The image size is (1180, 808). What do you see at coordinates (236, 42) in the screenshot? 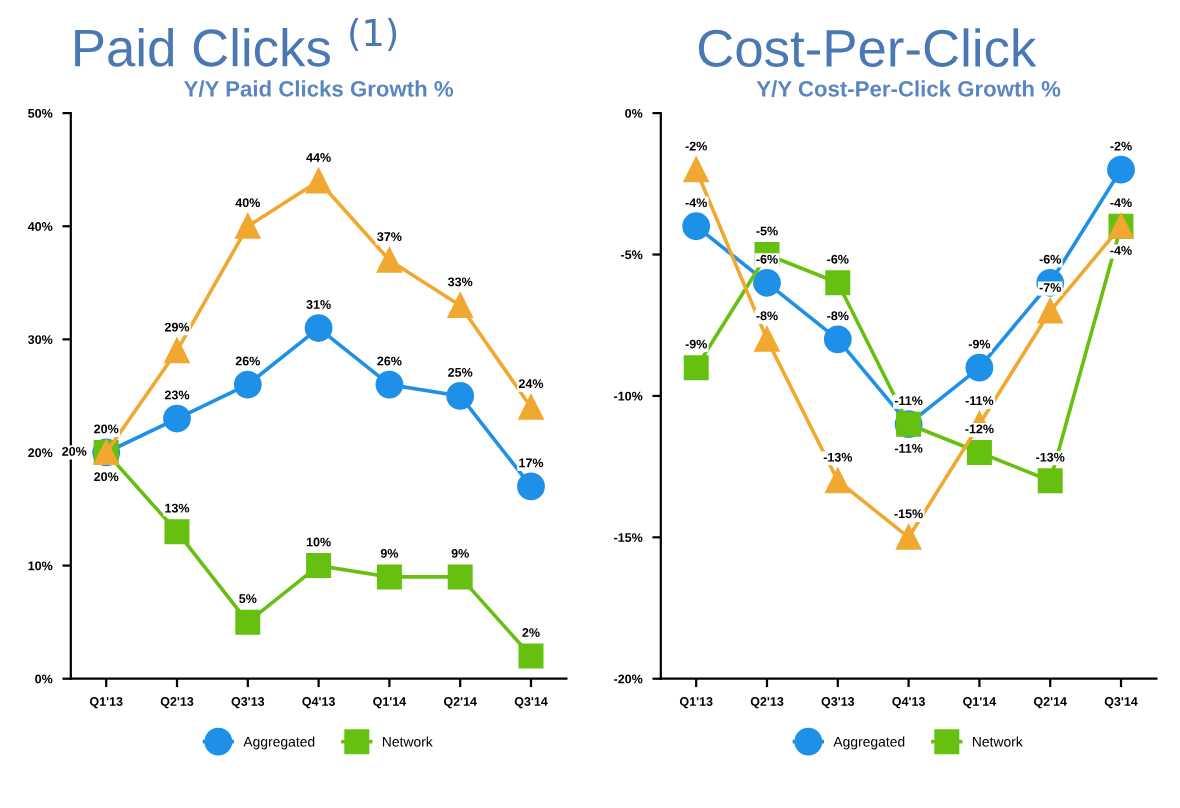
I see `chart-title: Paid Clicks $^{(1)}$` at bounding box center [236, 42].